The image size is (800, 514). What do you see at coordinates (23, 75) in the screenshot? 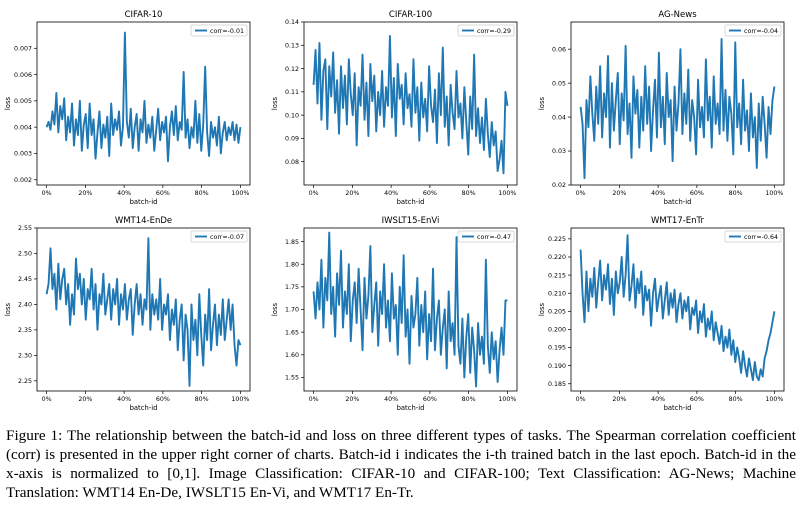
I see `y-tick-label: 0.006` at bounding box center [23, 75].